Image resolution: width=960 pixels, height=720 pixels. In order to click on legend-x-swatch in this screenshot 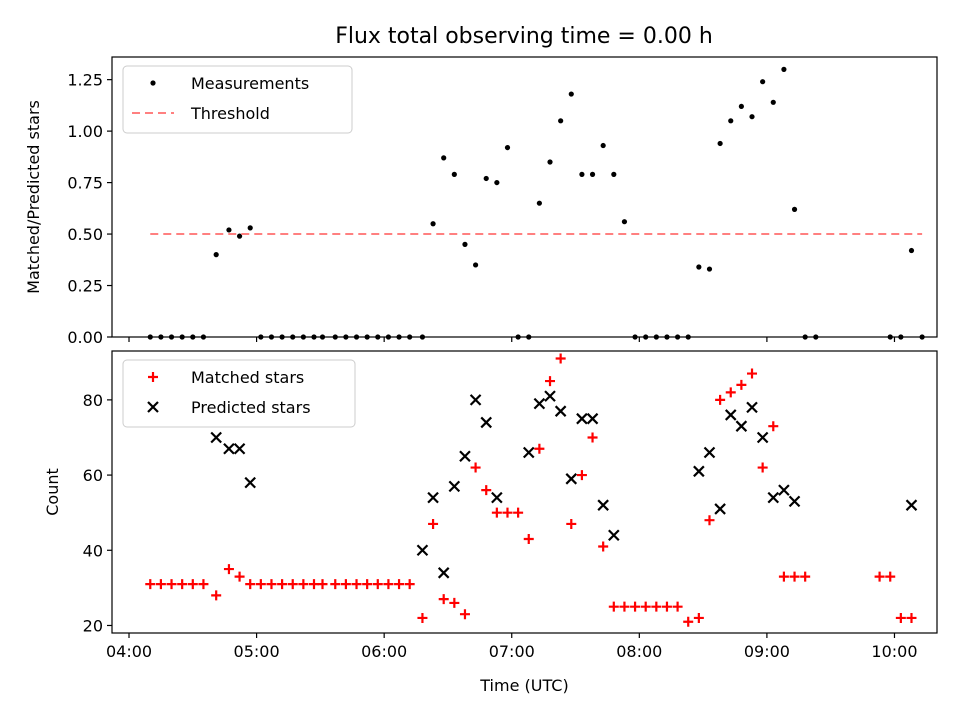, I will do `click(153, 407)`.